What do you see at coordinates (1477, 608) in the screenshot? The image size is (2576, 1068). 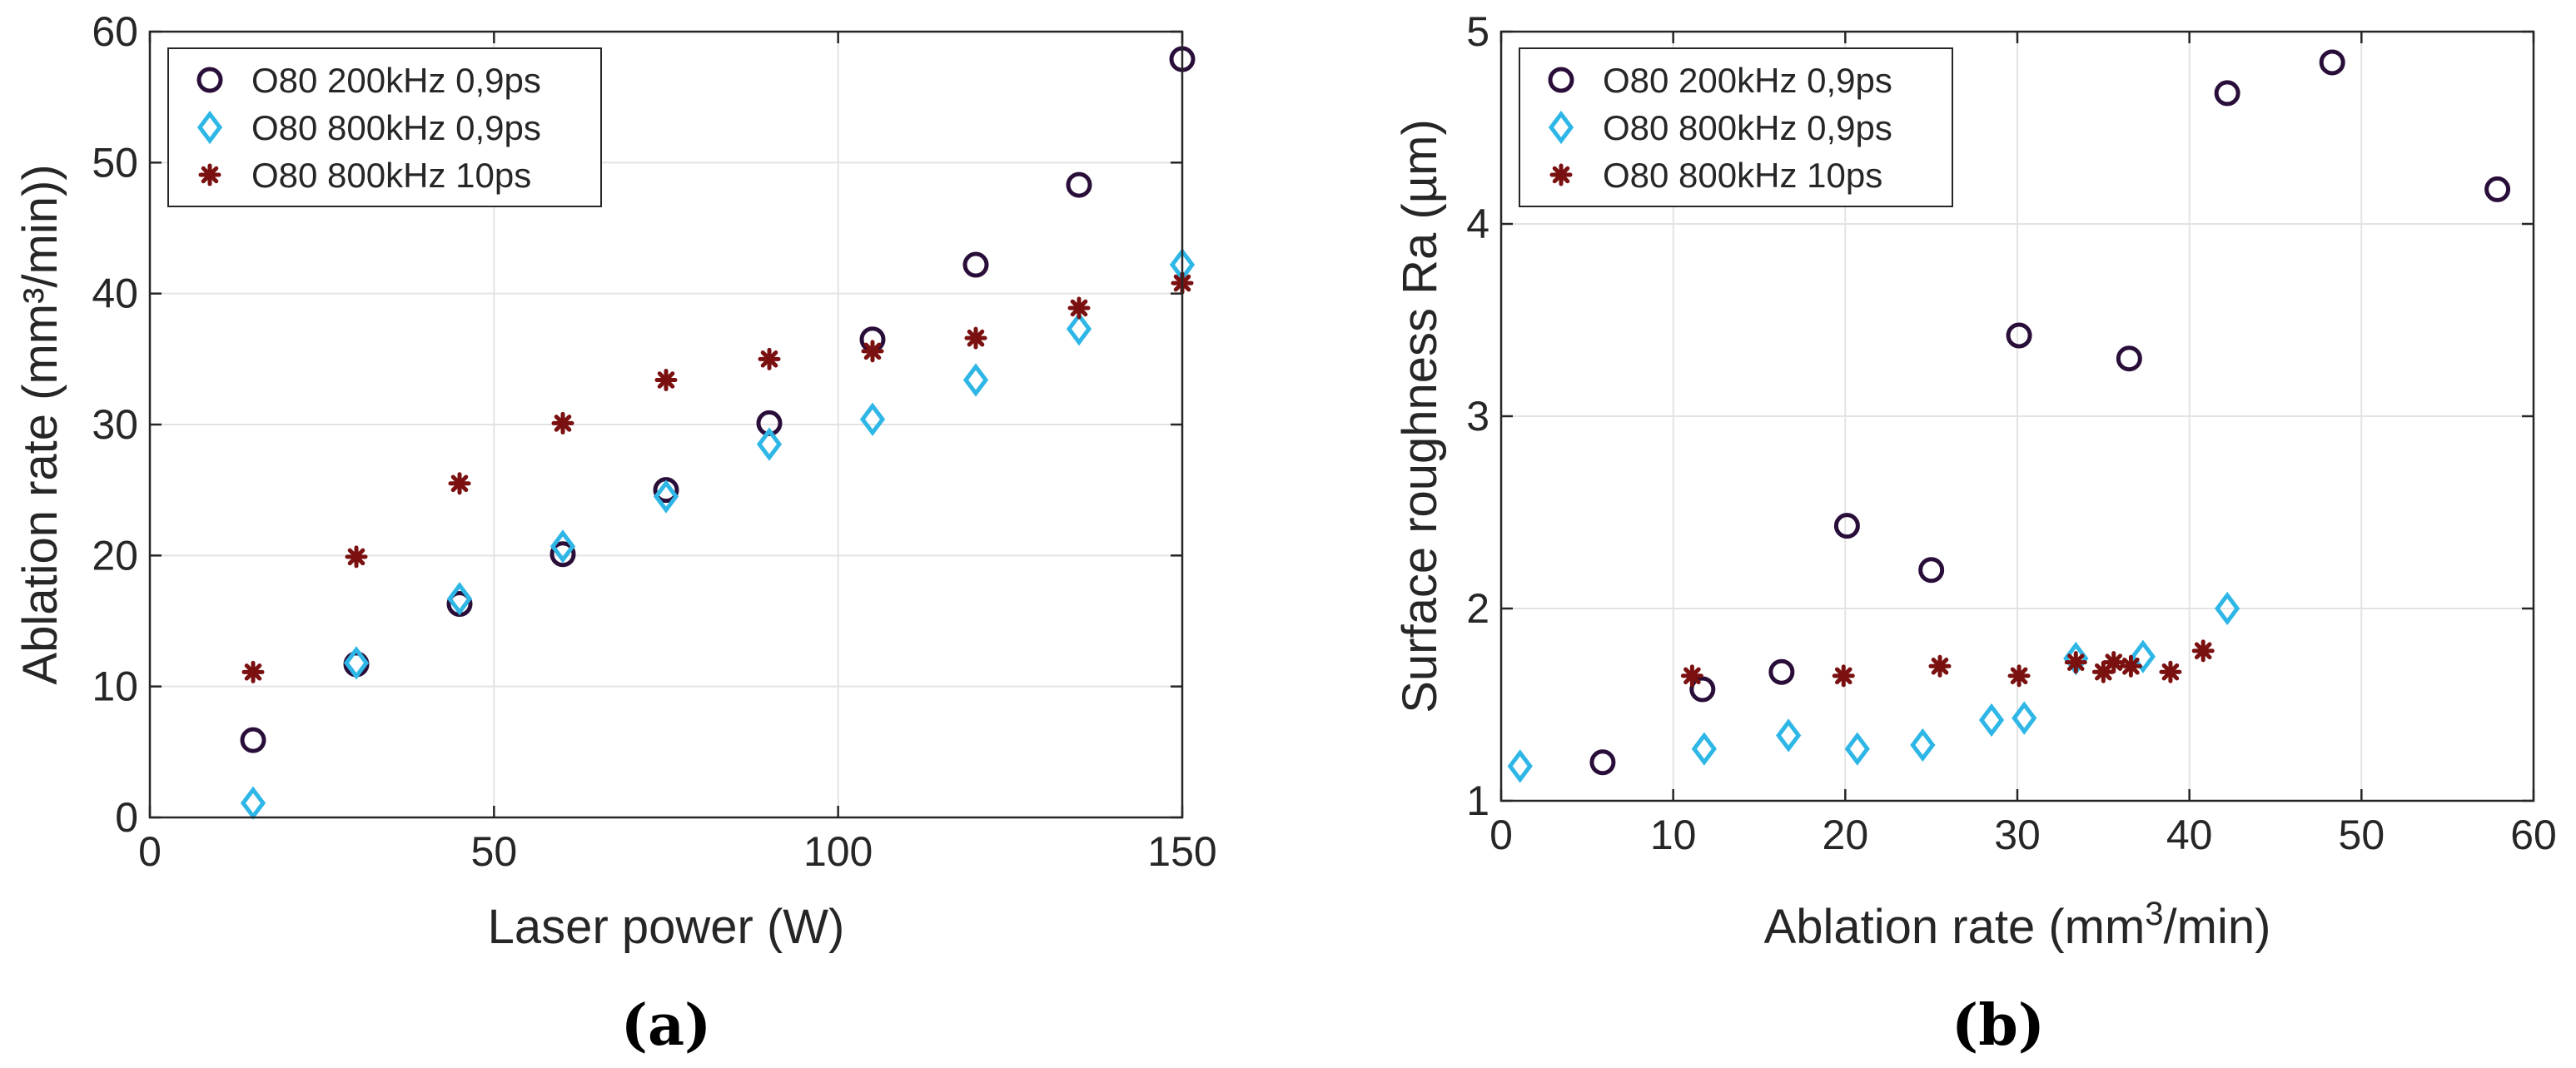 I see `panel-b-y-tick-label: 2` at bounding box center [1477, 608].